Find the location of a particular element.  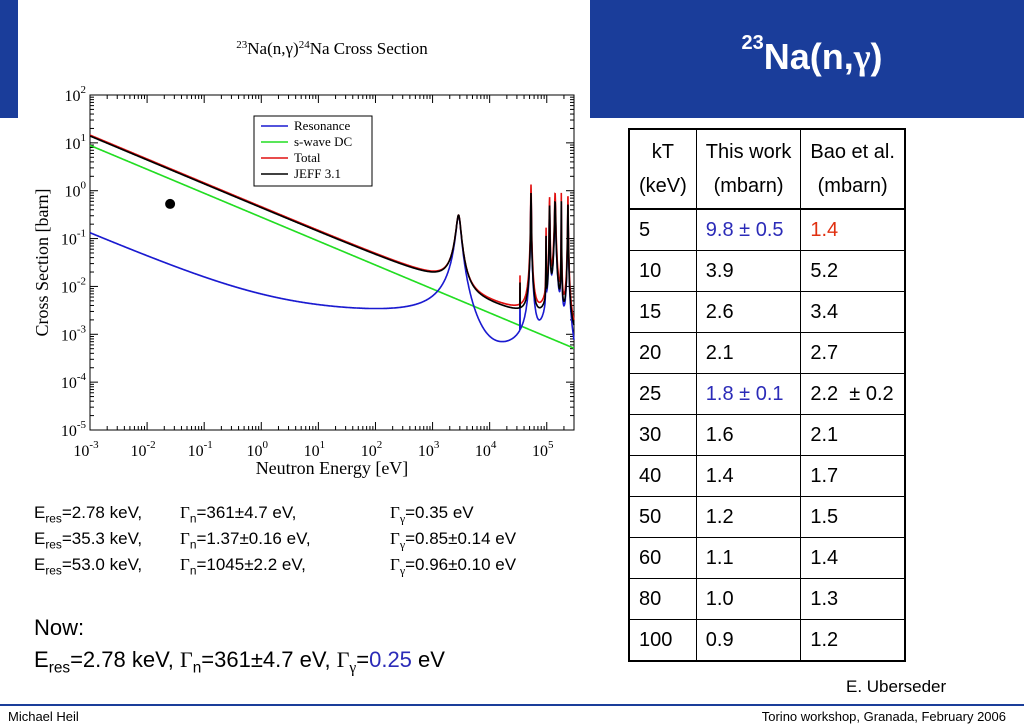

table-row: 100 0.9 1.2 is located at coordinates (766, 640).